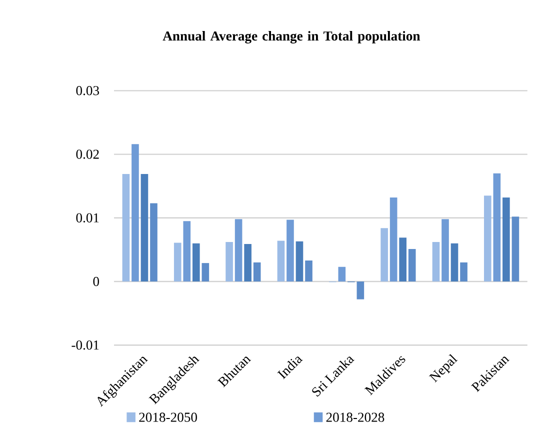 This screenshot has height=444, width=542. Describe the element at coordinates (355, 417) in the screenshot. I see `legend-label: 2018-2028` at that location.